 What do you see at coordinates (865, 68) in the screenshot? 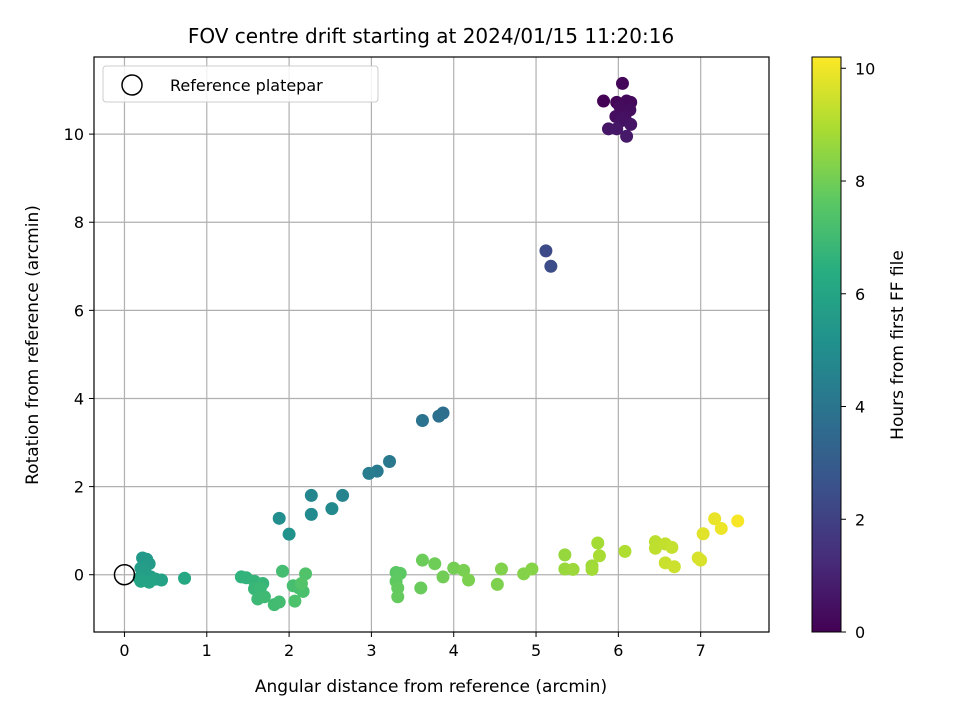
I see `colorbar-tick-label: 10` at bounding box center [865, 68].